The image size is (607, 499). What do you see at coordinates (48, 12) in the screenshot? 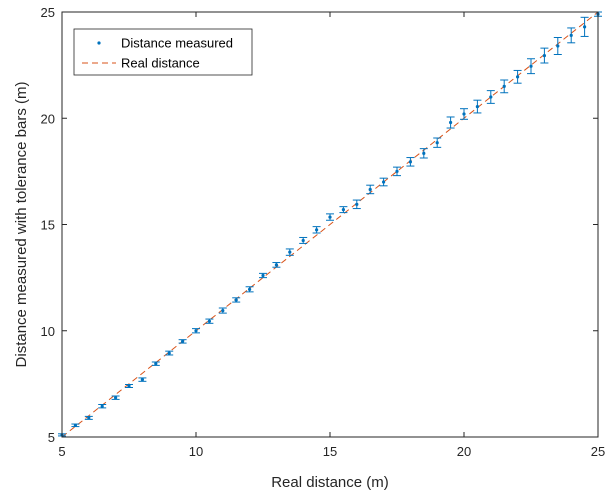
I see `y-tick-label: 25` at bounding box center [48, 12].